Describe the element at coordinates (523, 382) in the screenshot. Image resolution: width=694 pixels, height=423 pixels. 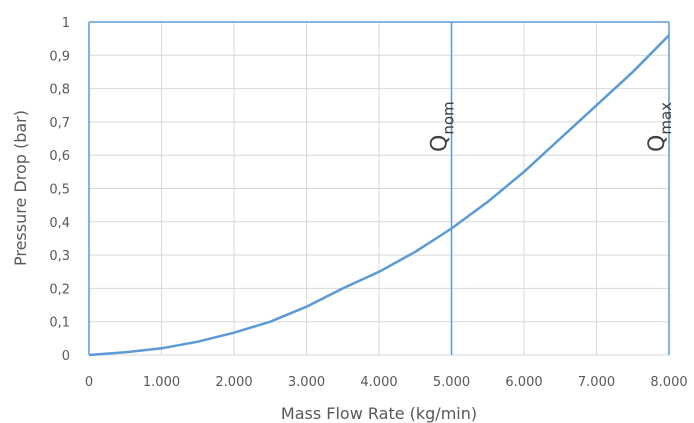
I see `x-tick-label: 6.000` at that location.